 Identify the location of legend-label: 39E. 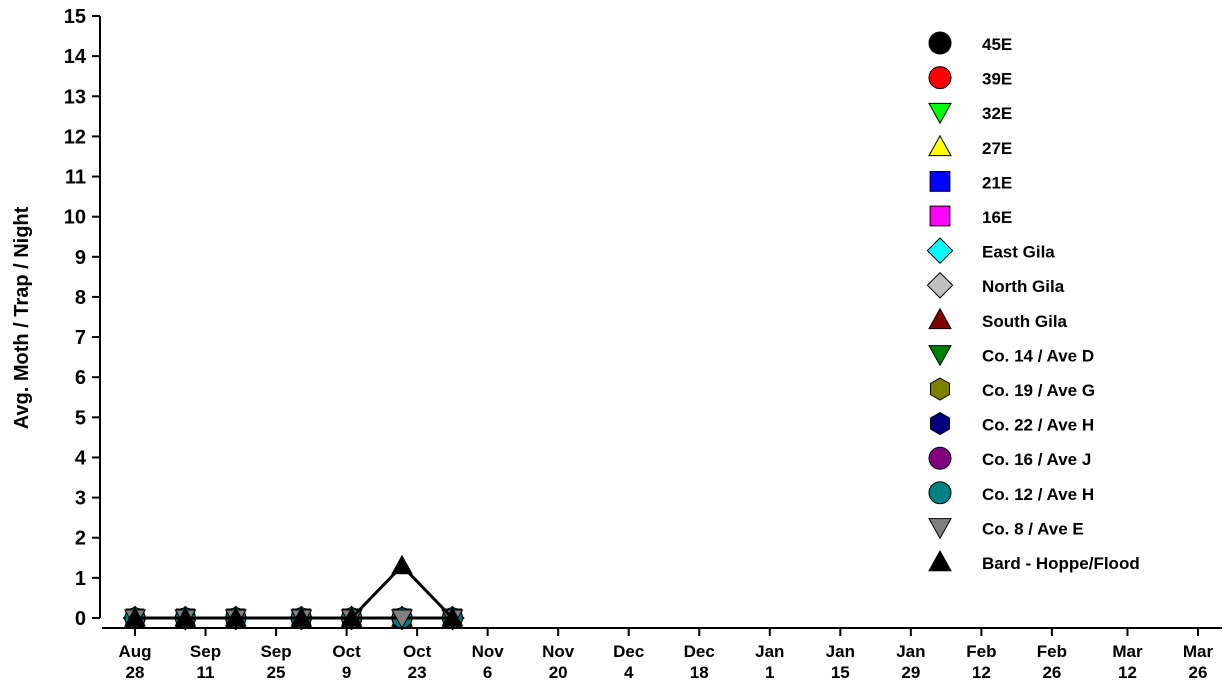
(997, 79).